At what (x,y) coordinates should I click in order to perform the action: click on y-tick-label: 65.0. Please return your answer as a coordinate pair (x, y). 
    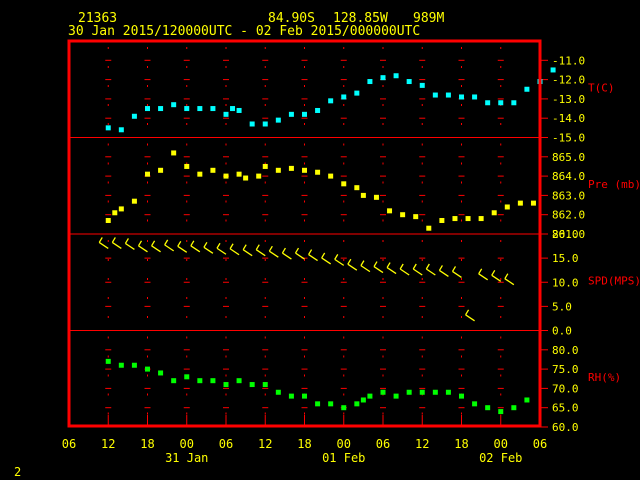
    Looking at the image, I should click on (565, 408).